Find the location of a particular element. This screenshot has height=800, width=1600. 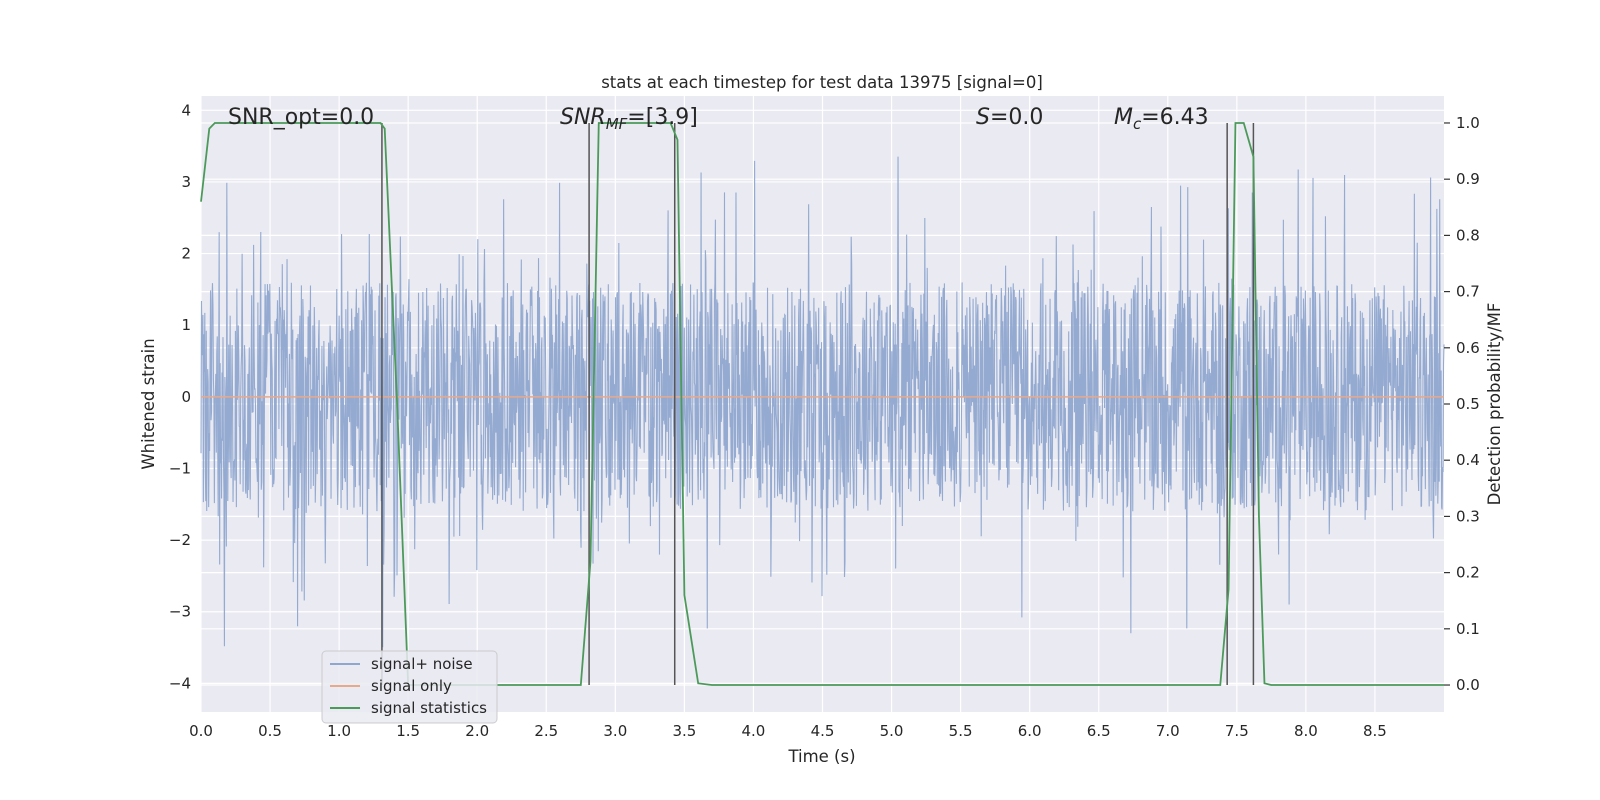

annotation-mc: Mc=6.43 is located at coordinates (1161, 119).